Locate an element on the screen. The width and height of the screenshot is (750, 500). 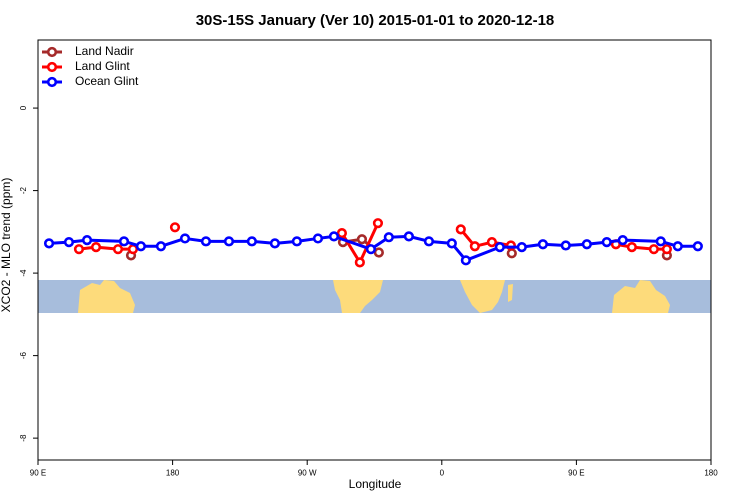
y-tick-label: -6 is located at coordinates (23, 356).